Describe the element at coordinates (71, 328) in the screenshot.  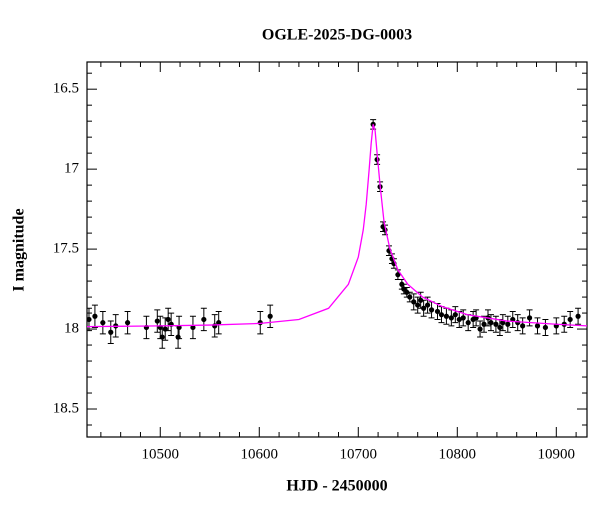
I see `y-tick-label: 18` at that location.